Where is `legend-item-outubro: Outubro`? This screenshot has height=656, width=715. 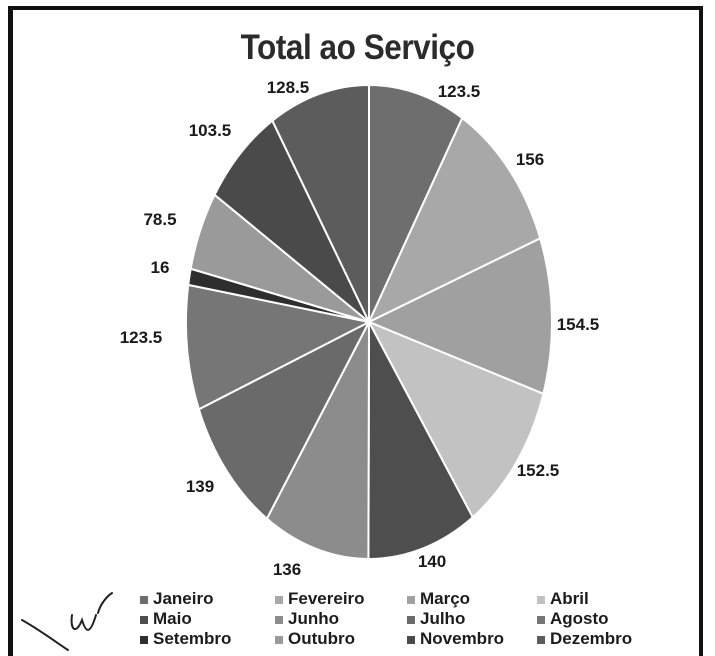
legend-item-outubro: Outubro is located at coordinates (315, 639).